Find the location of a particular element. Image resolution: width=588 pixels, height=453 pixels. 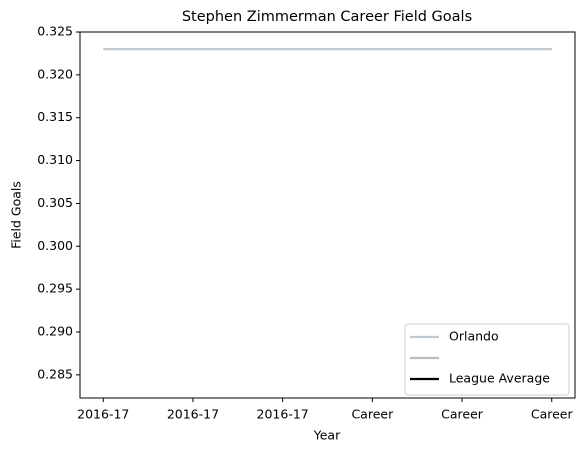

legend-label: Orlando is located at coordinates (474, 336).